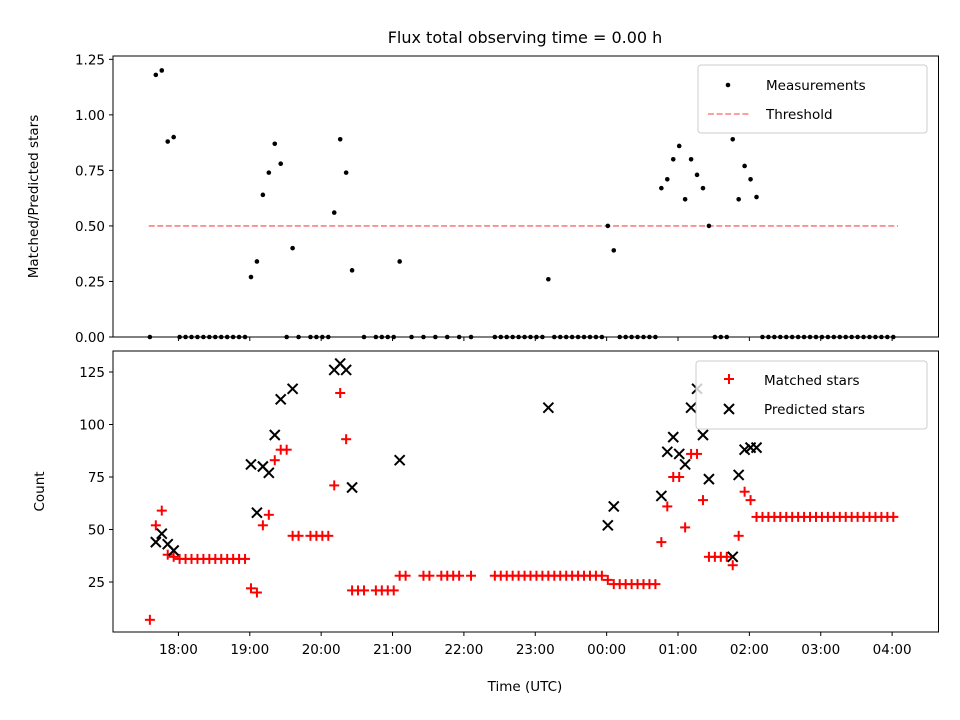 This screenshot has width=960, height=720. Describe the element at coordinates (729, 379) in the screenshot. I see `legend-matched-marker` at that location.